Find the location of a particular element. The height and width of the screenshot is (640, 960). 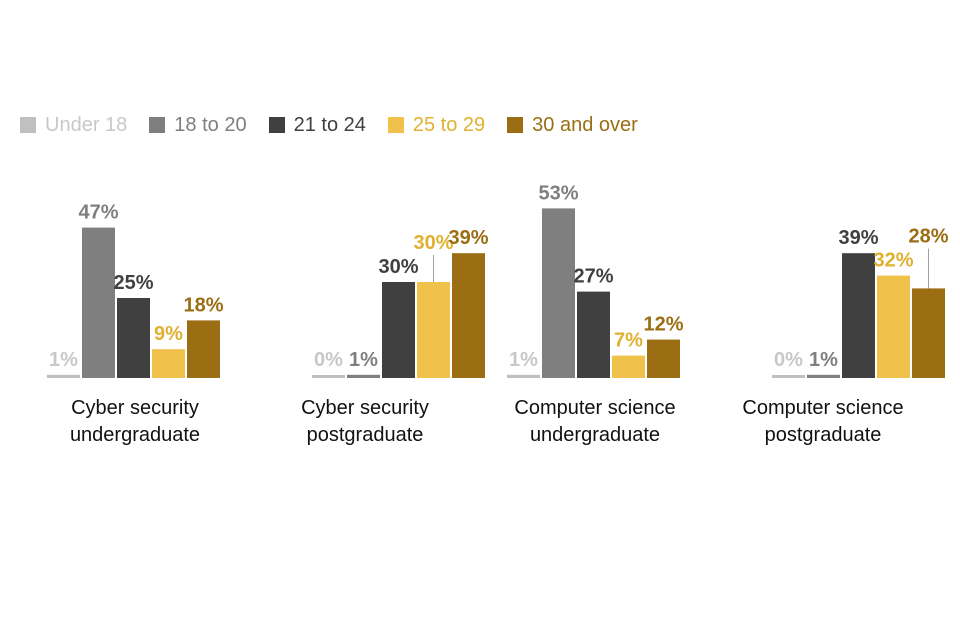

value-label-18-to-20-1: 1% is located at coordinates (363, 360).